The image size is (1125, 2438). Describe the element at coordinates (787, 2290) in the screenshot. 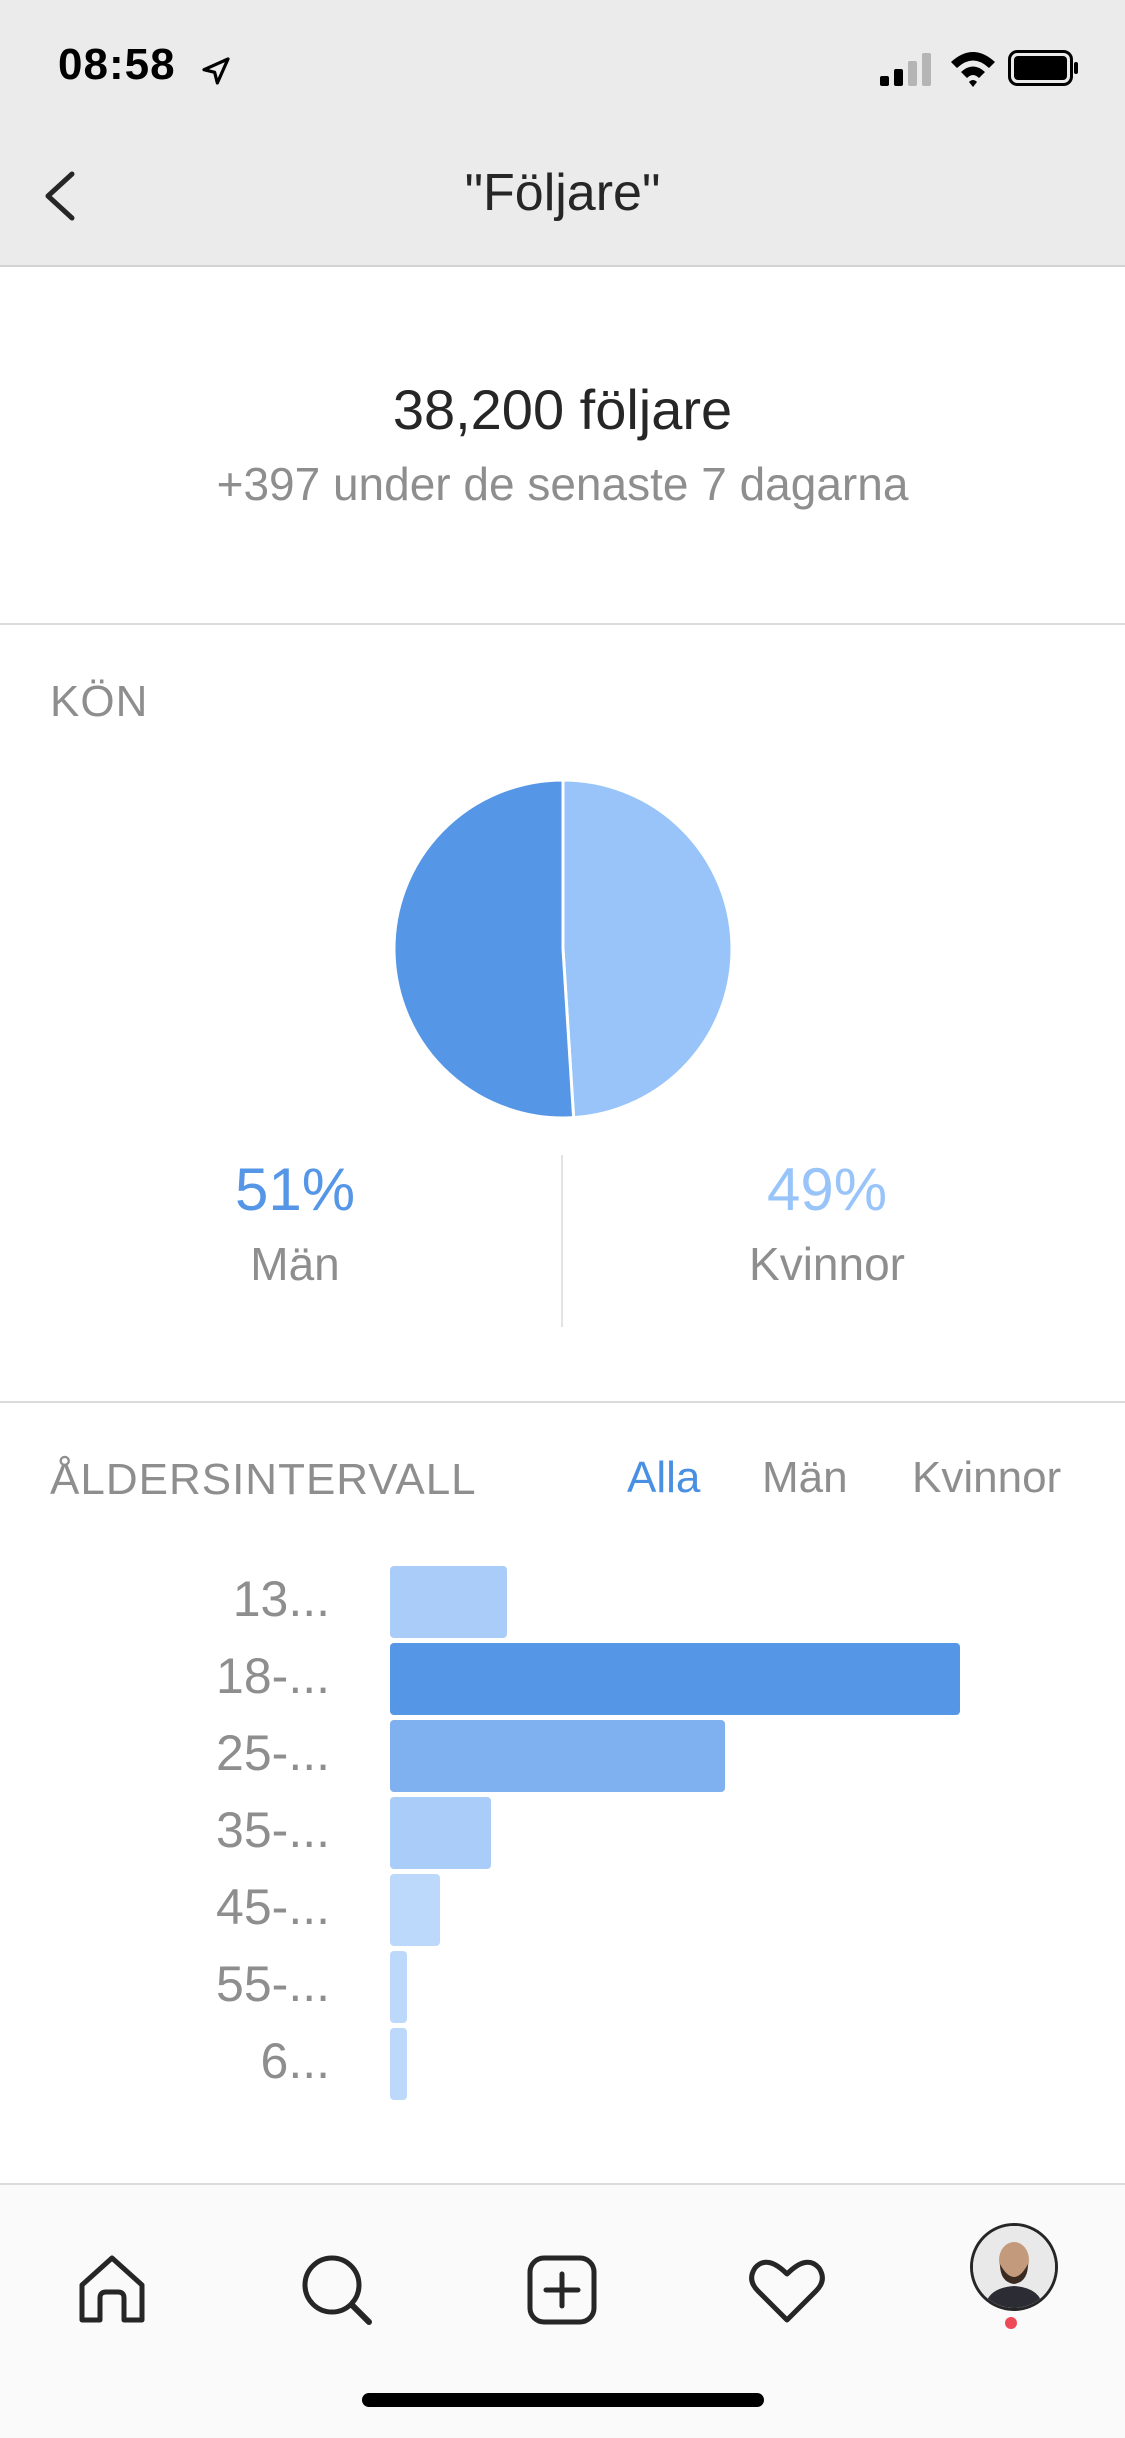

I see `activity-heart-icon` at that location.